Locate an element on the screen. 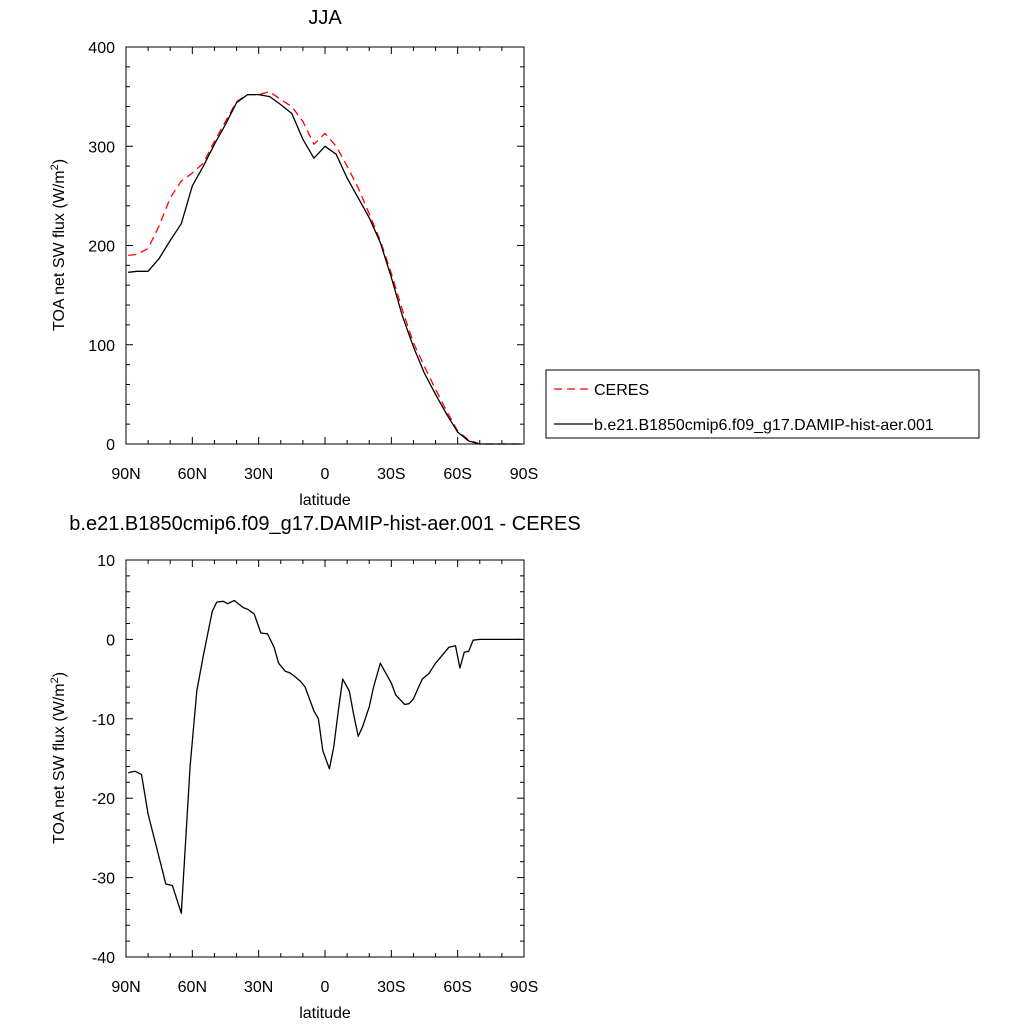 This screenshot has height=1024, width=1024. y-tick-label: 100 is located at coordinates (101, 346).